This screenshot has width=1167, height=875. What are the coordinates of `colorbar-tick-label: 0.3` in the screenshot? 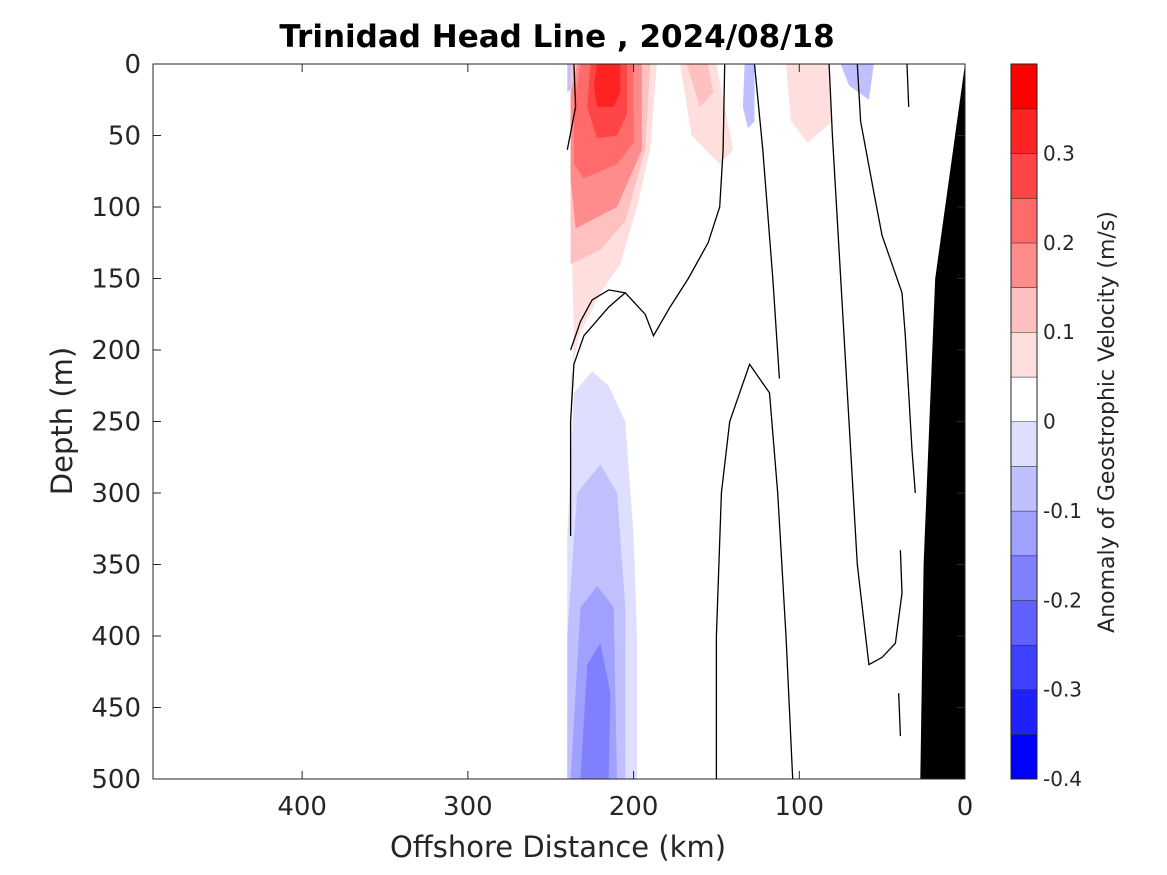 It's located at (1059, 153).